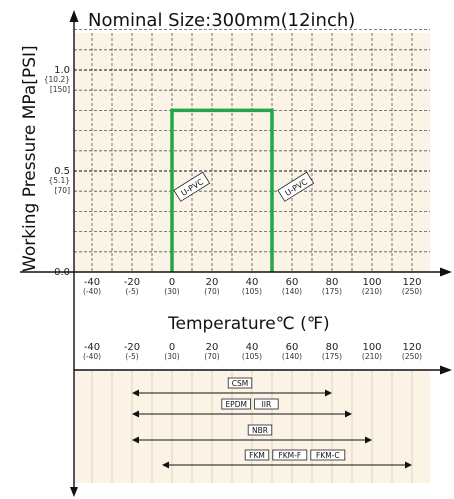 The image size is (454, 499). What do you see at coordinates (292, 347) in the screenshot?
I see `x-tick-label-lower: 60` at bounding box center [292, 347].